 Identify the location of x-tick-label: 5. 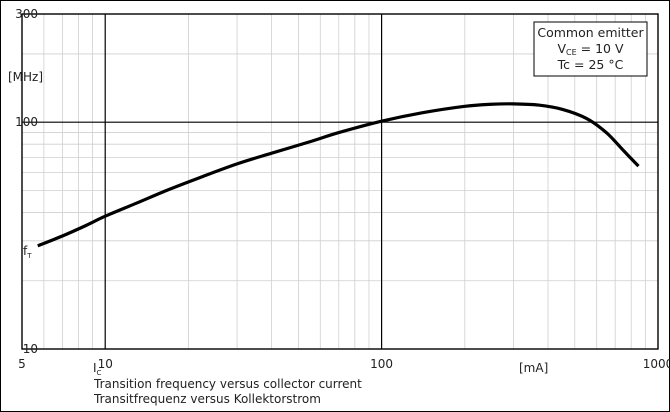
(22, 364).